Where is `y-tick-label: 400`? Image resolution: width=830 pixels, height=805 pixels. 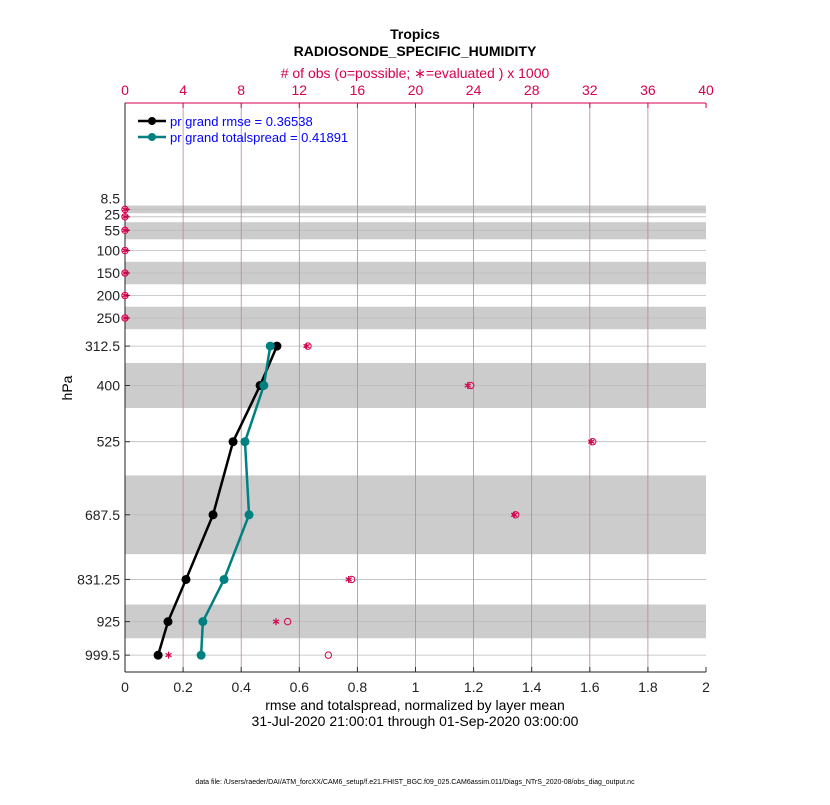
y-tick-label: 400 is located at coordinates (109, 385).